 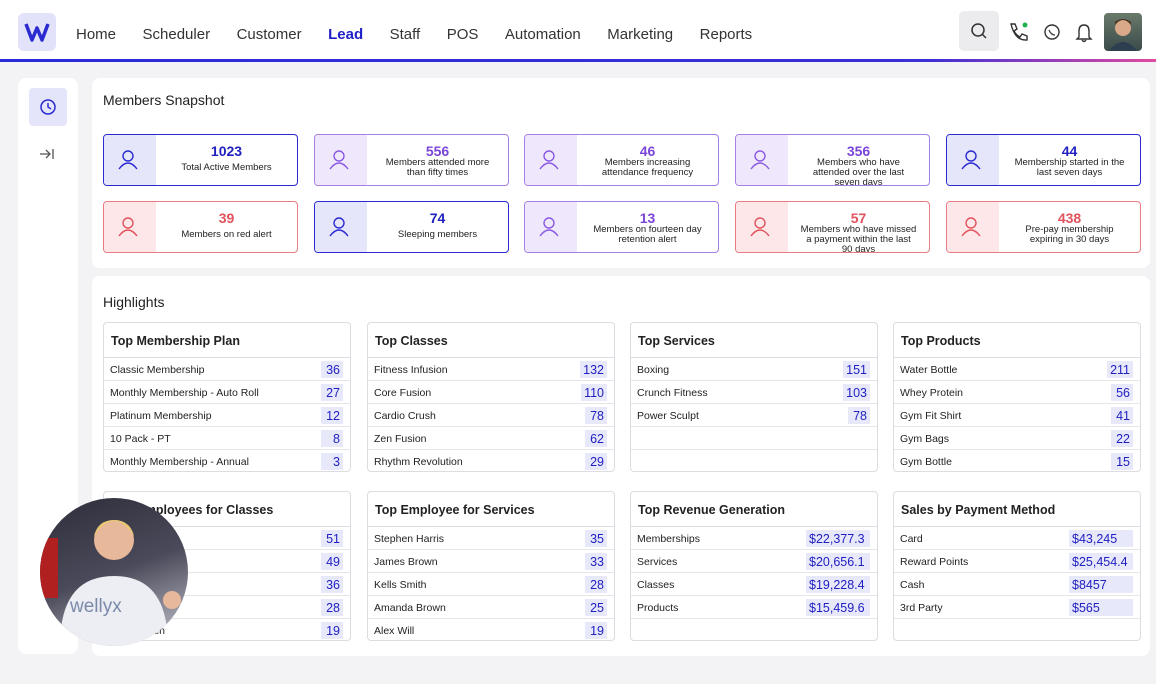 I want to click on sidebar-clock, so click(x=48, y=107).